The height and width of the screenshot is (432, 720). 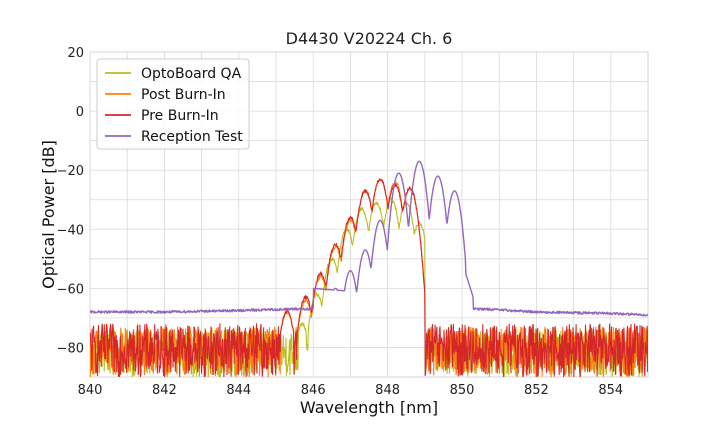 I want to click on y-axis-title: Optical Power [dB], so click(x=48, y=214).